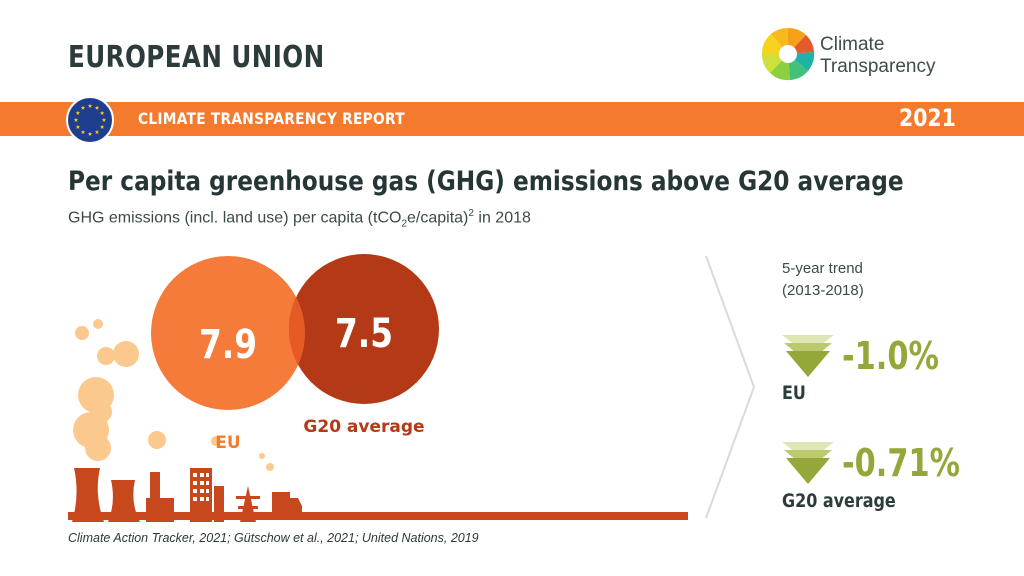 This screenshot has width=1024, height=576. What do you see at coordinates (822, 268) in the screenshot?
I see `trend-heading-line1: 5-year trend` at bounding box center [822, 268].